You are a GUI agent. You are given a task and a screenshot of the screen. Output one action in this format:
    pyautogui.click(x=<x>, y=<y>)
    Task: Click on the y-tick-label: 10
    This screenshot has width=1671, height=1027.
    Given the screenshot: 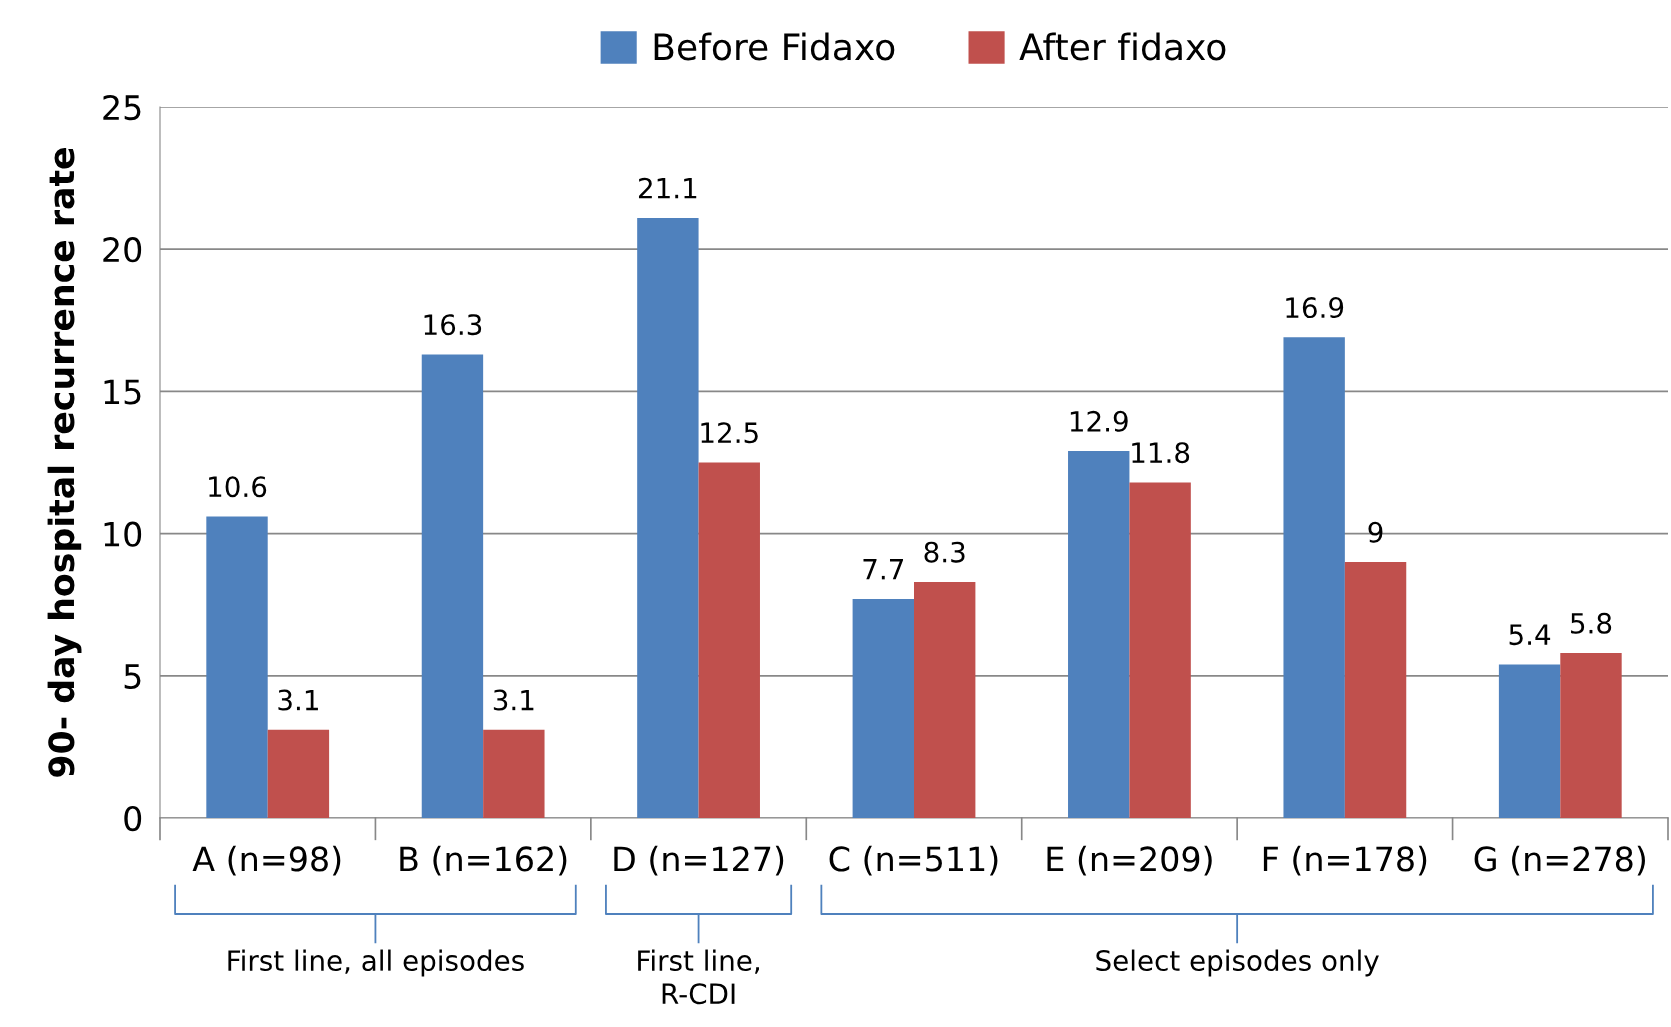 What is the action you would take?
    pyautogui.click(x=123, y=534)
    